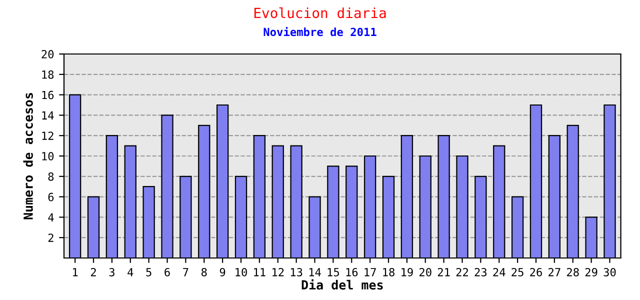 The width and height of the screenshot is (640, 300). I want to click on x-tick-label: 12, so click(278, 272).